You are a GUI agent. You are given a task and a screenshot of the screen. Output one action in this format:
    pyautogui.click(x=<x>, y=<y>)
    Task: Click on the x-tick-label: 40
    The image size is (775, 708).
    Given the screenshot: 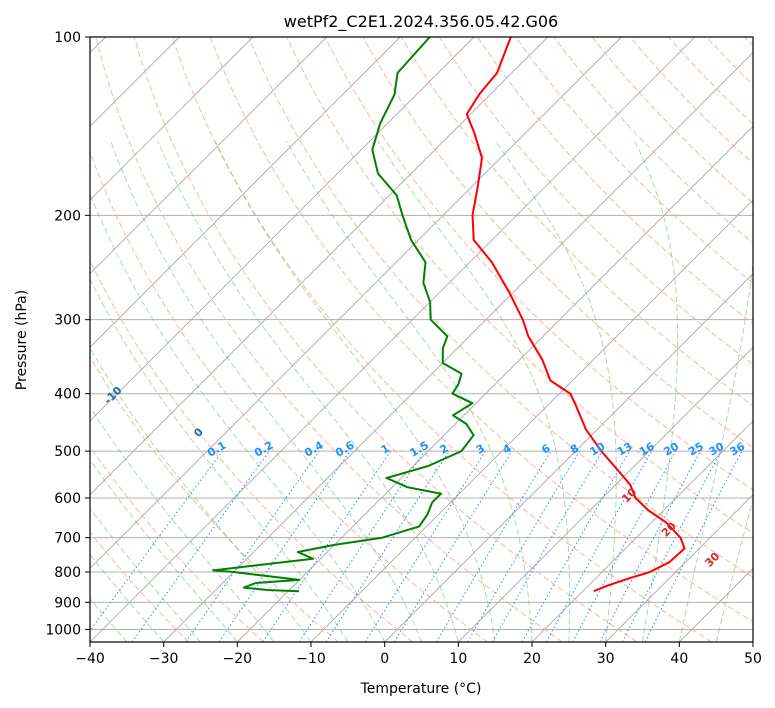 What is the action you would take?
    pyautogui.click(x=679, y=659)
    